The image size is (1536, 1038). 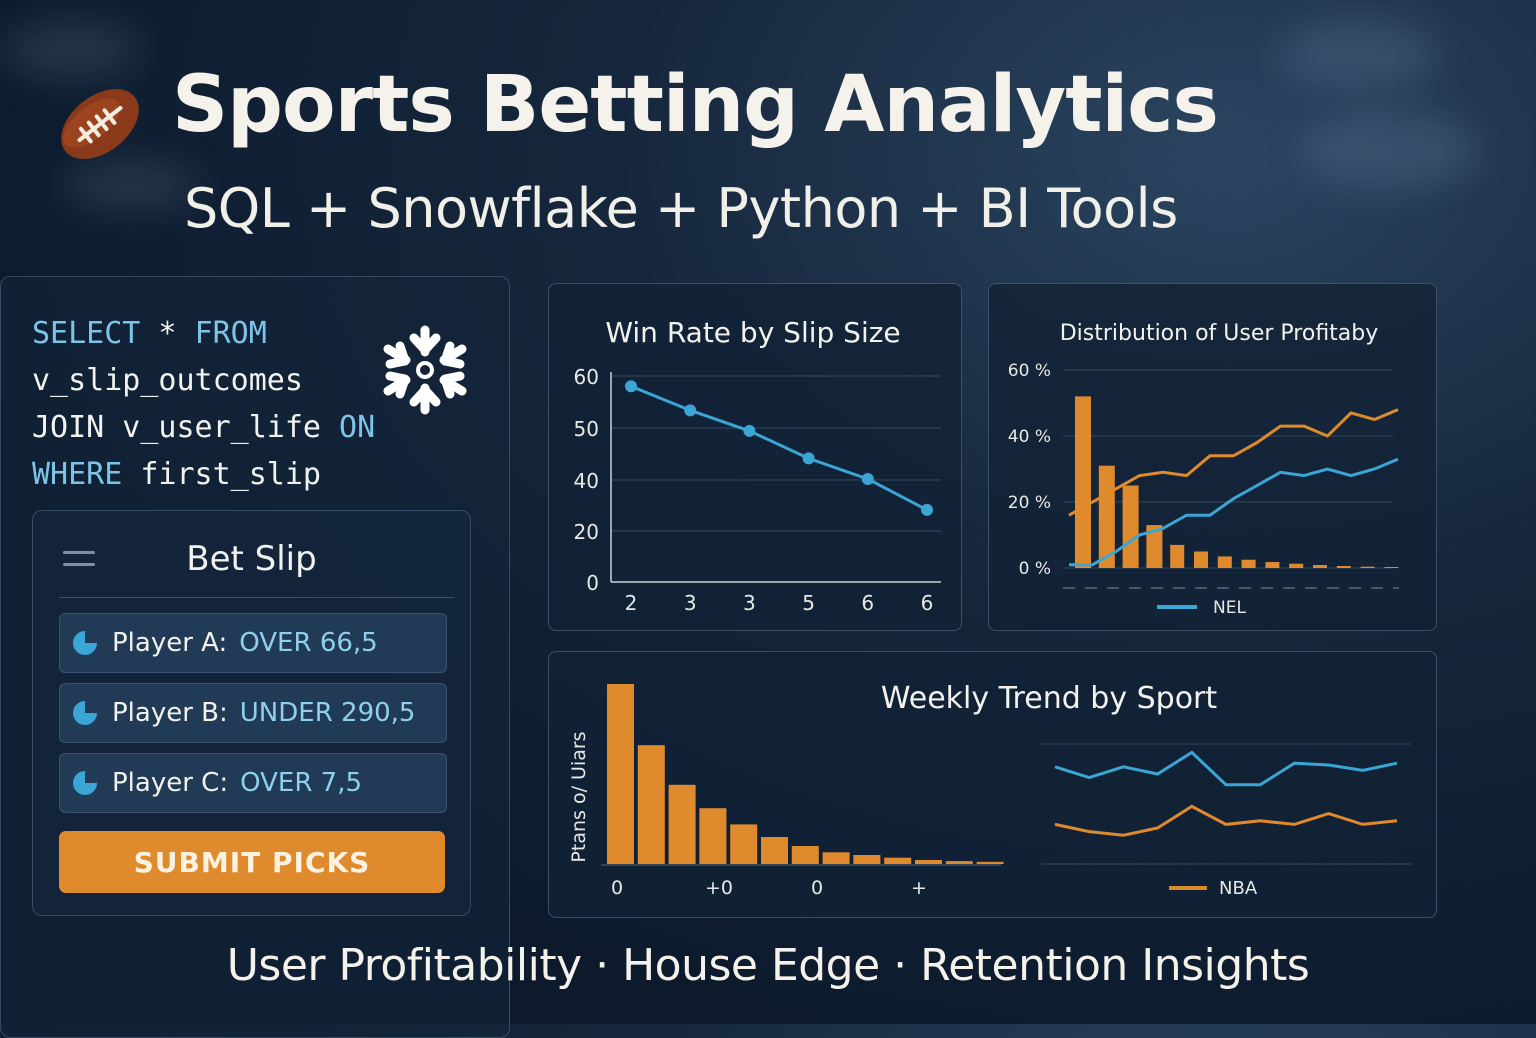 What do you see at coordinates (170, 643) in the screenshot?
I see `pick-player: Player A:` at bounding box center [170, 643].